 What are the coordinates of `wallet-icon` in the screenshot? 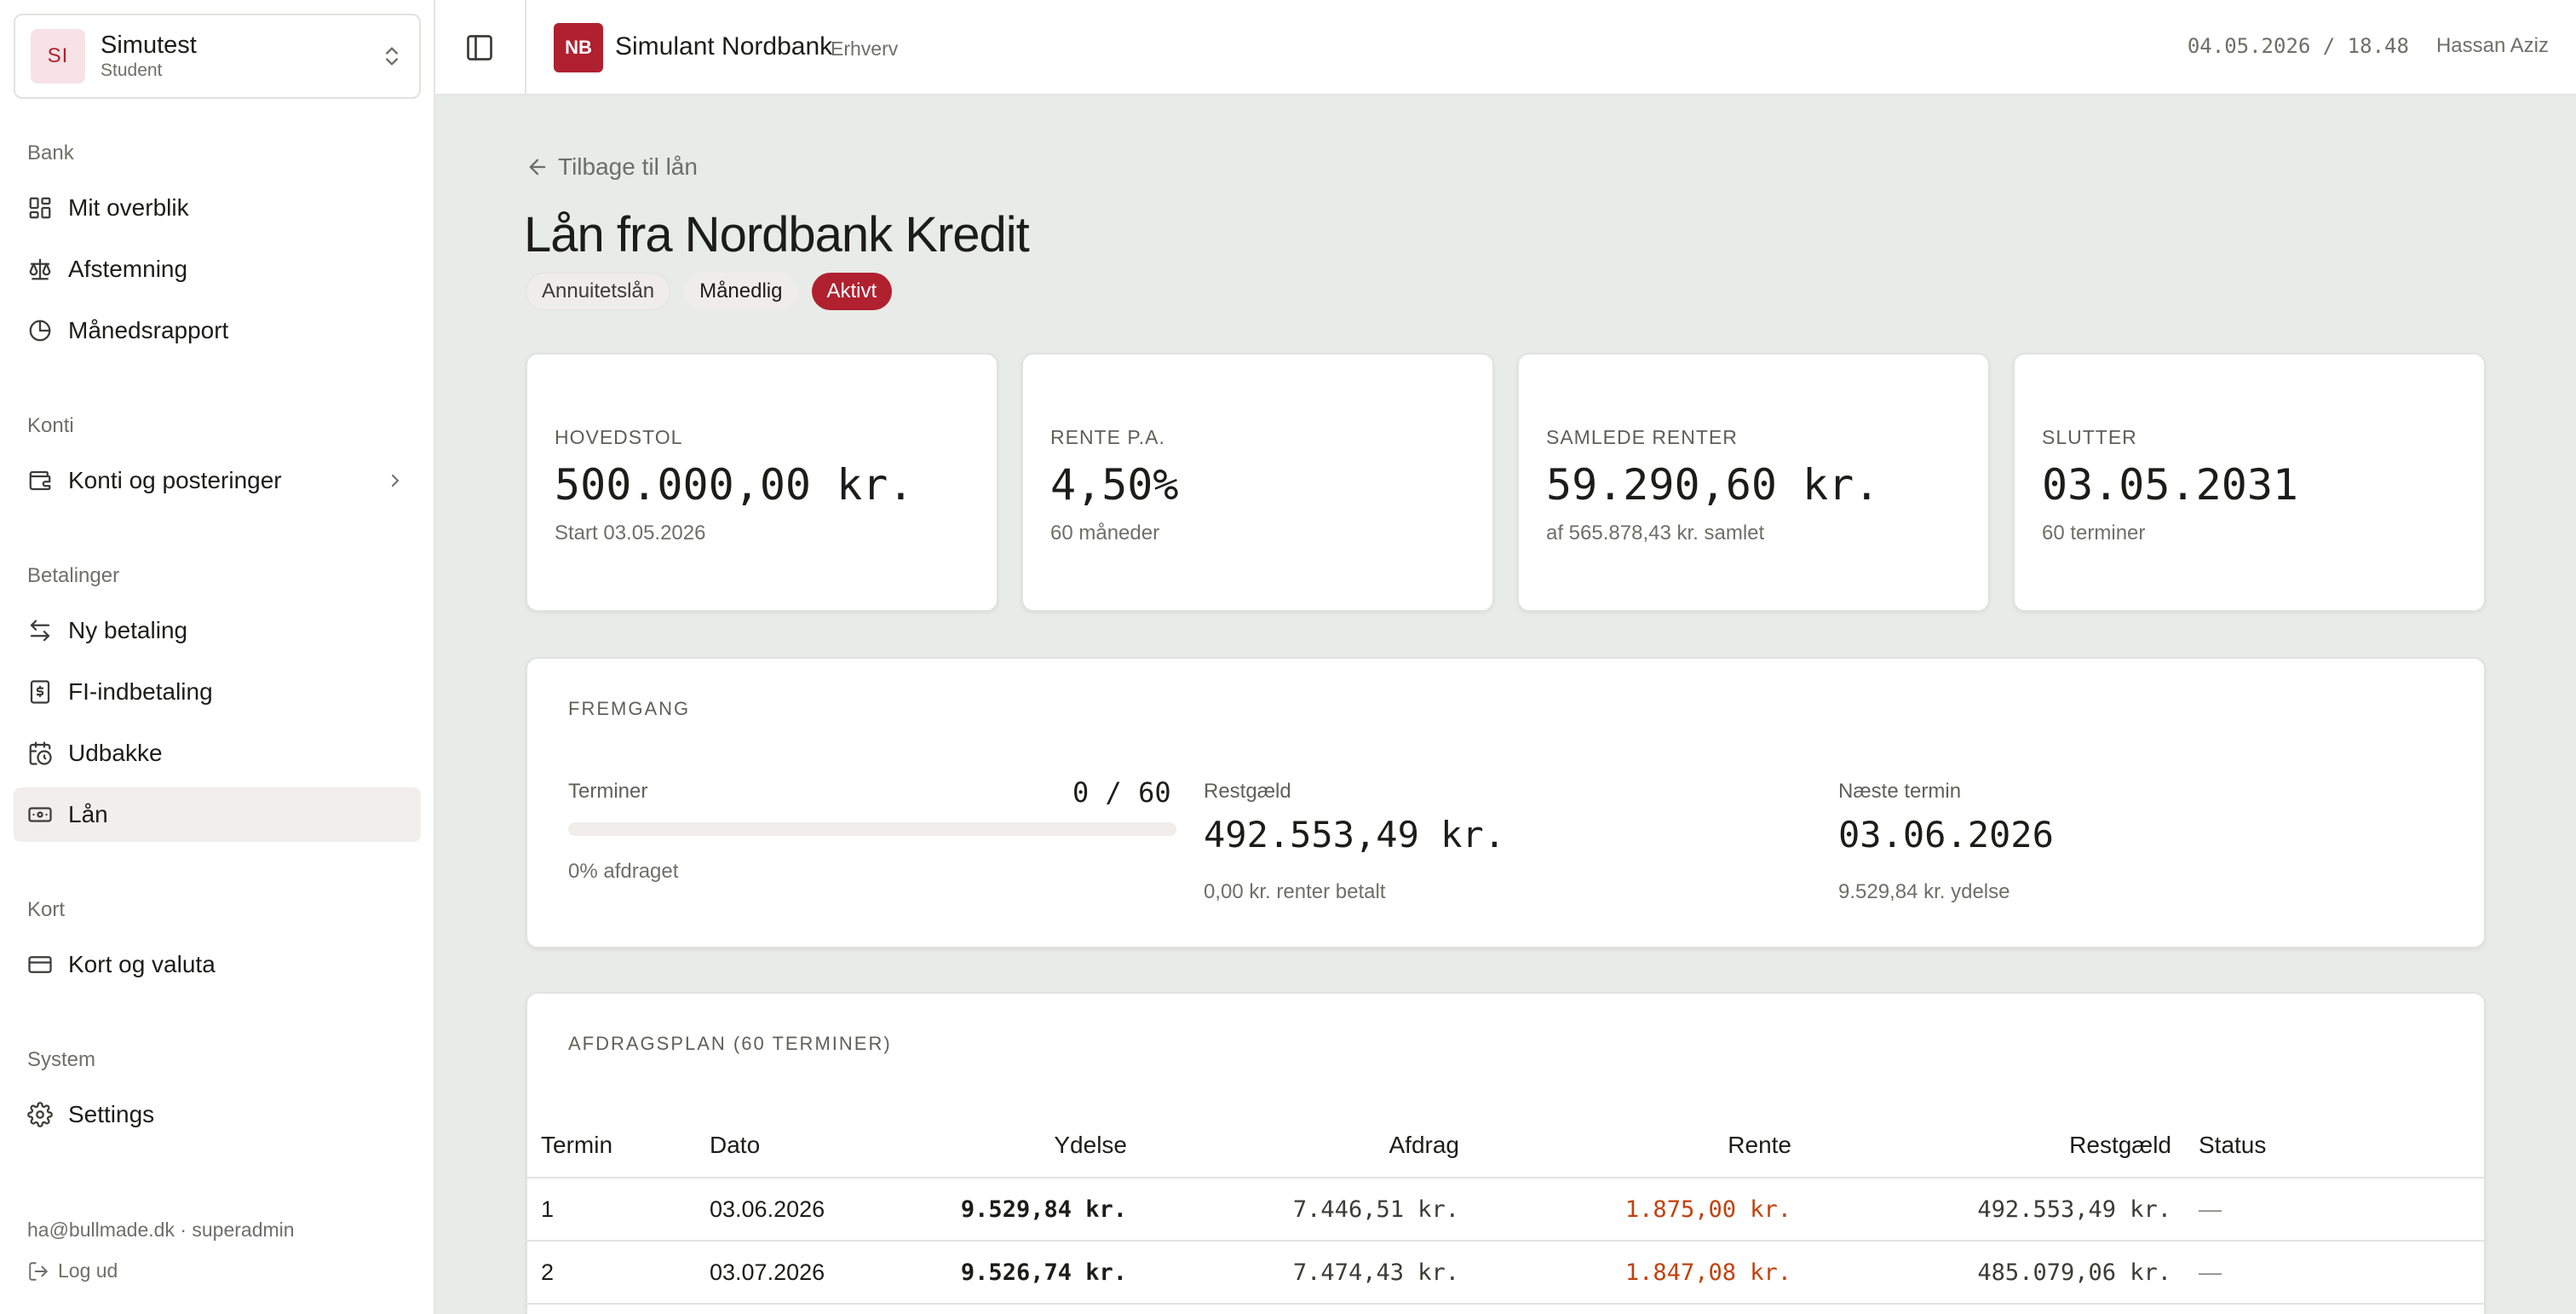 It's located at (40, 480).